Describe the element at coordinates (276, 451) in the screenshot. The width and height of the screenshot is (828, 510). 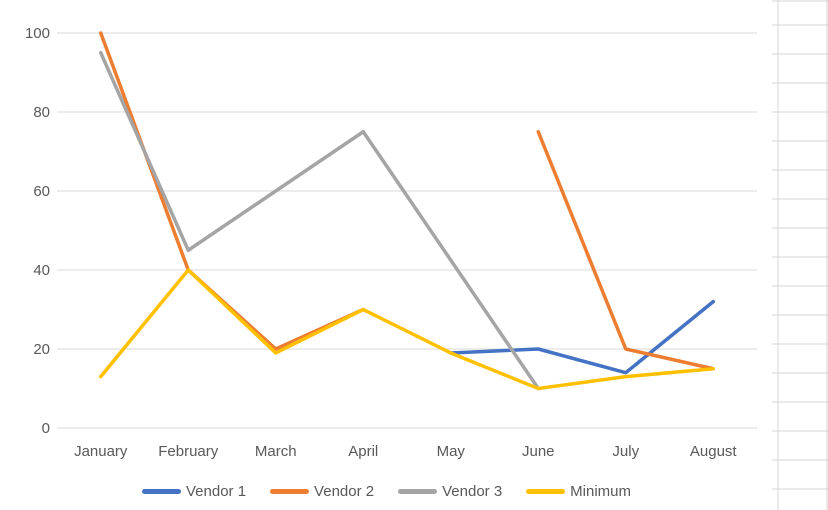
I see `x-axis-tick-label: March` at that location.